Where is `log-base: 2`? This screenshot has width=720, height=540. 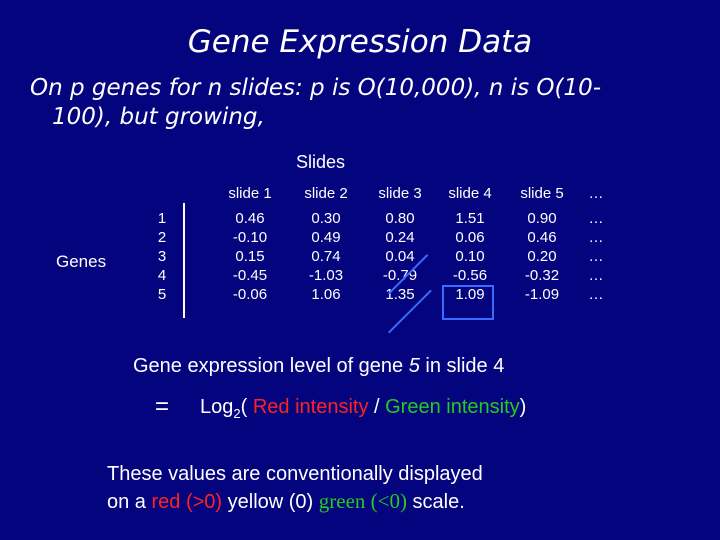
log-base: 2 is located at coordinates (237, 413).